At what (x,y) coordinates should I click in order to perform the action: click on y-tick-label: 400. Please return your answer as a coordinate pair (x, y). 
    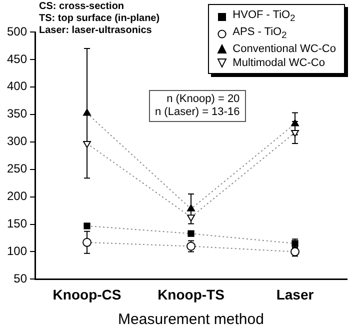
    Looking at the image, I should click on (17, 86).